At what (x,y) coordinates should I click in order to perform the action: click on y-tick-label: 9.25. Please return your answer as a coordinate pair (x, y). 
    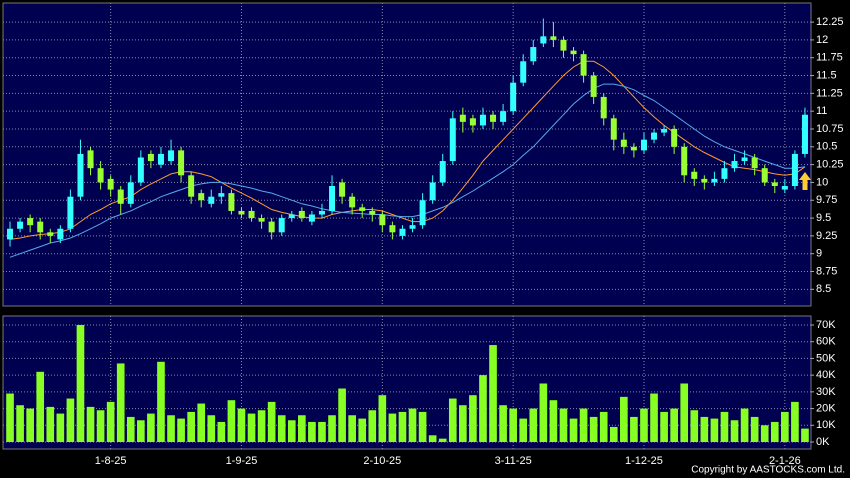
    Looking at the image, I should click on (826, 236).